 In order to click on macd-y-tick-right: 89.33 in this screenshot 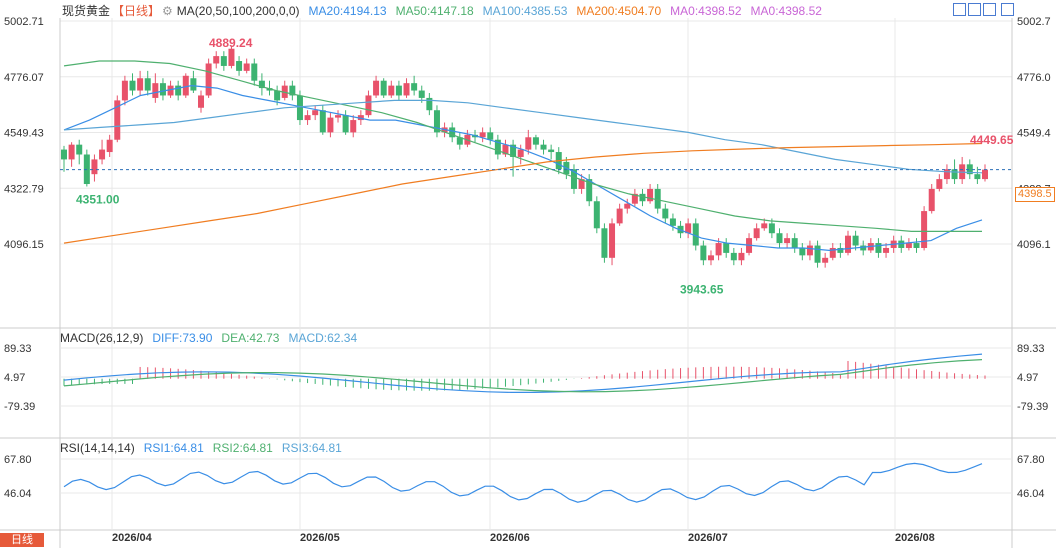, I will do `click(1031, 349)`.